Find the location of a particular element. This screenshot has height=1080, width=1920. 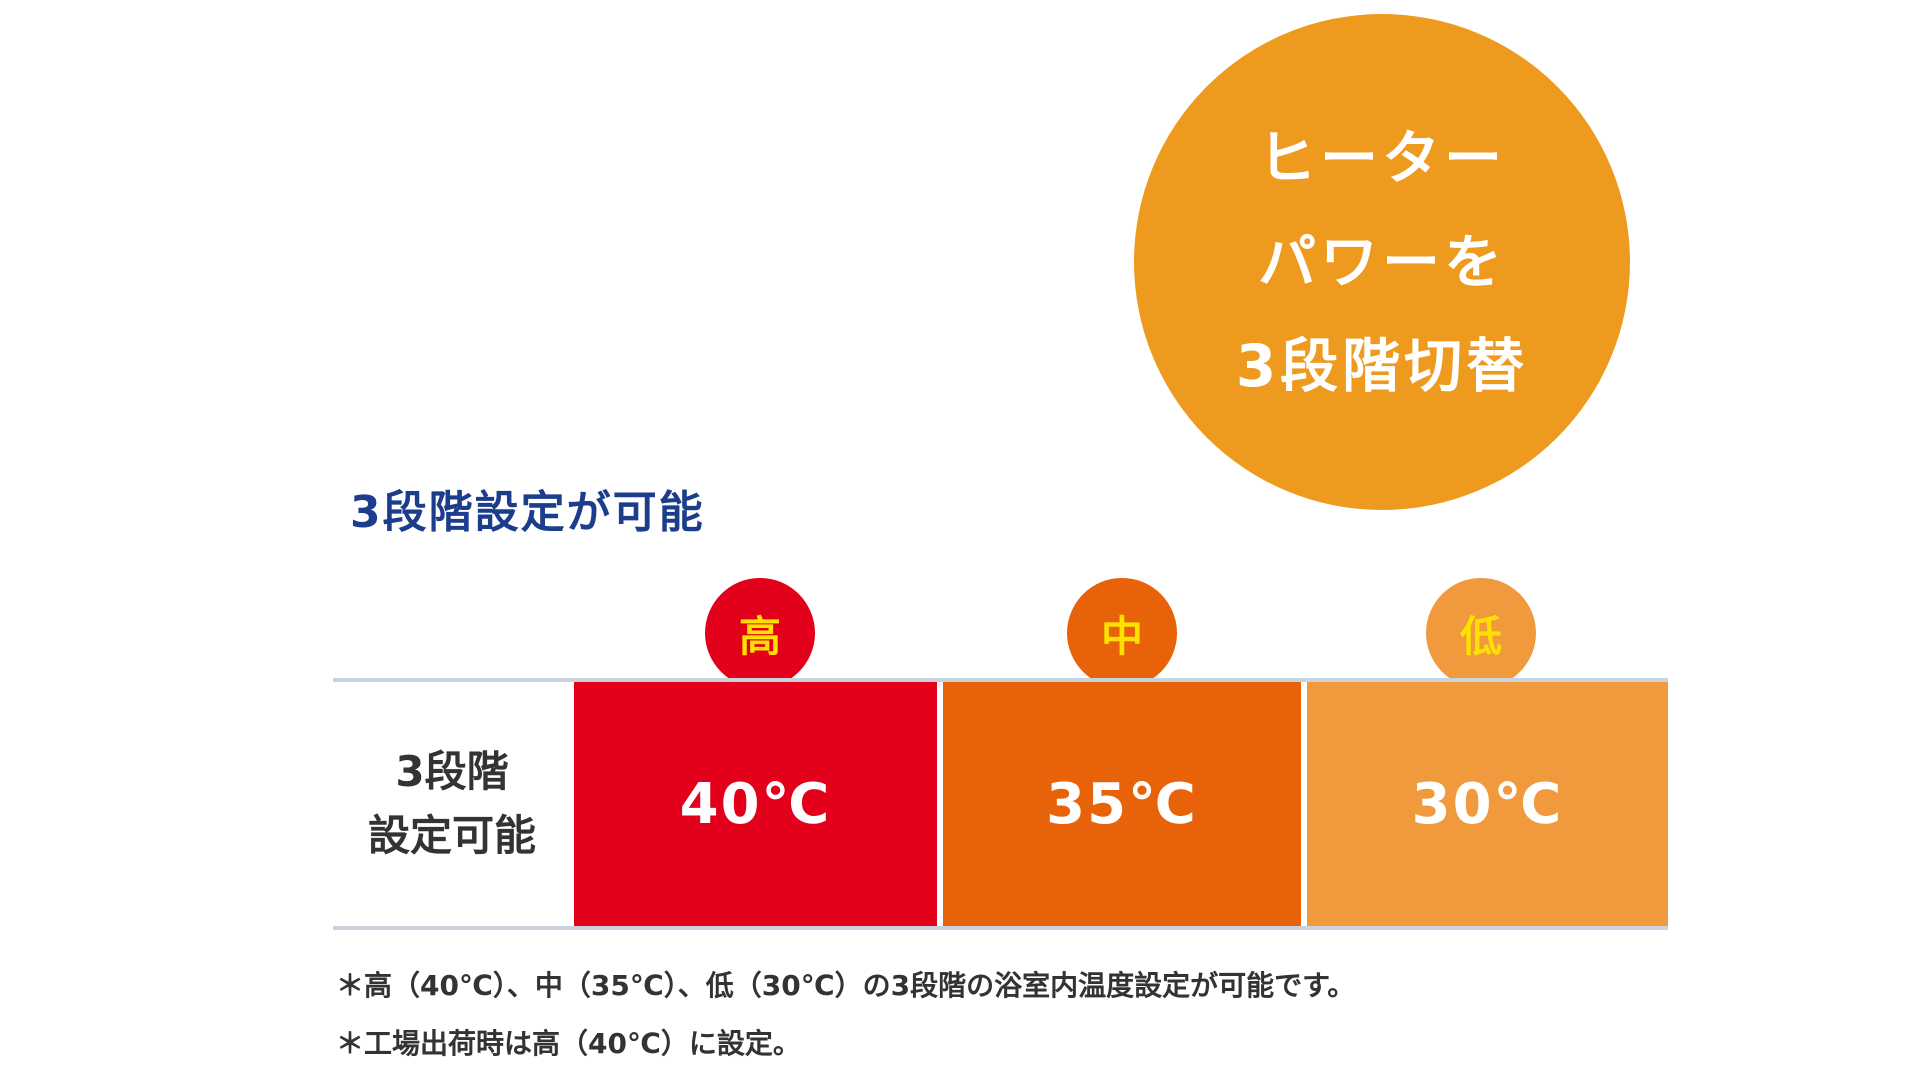

level-low-dot: 低 is located at coordinates (1481, 633).